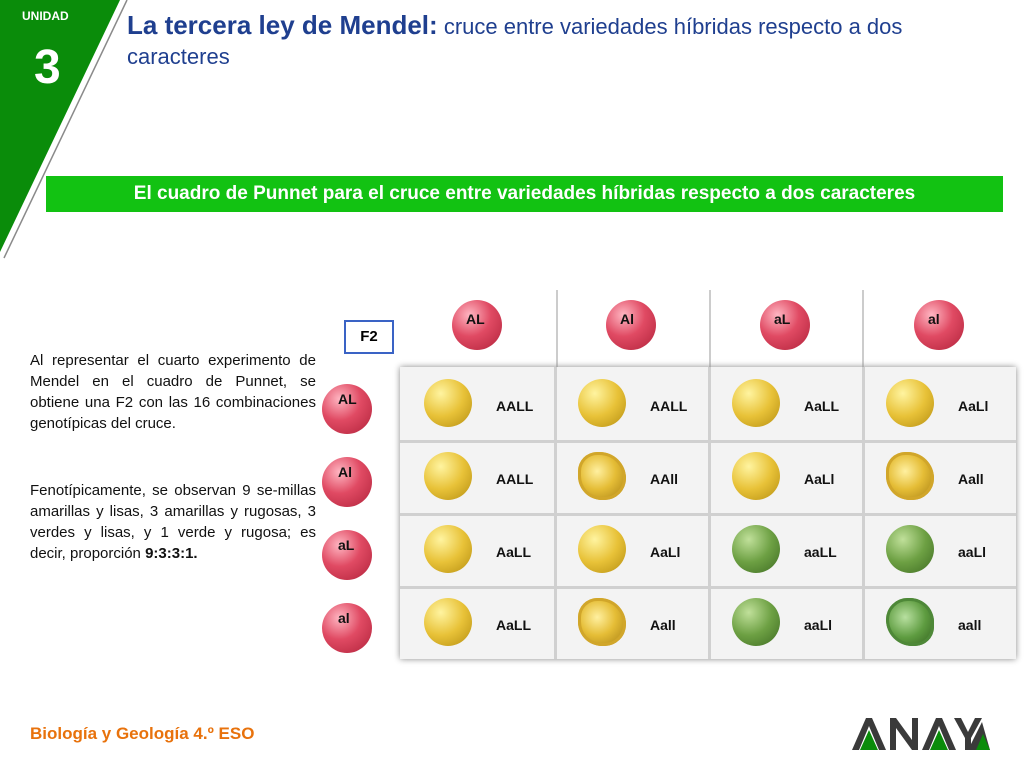 This screenshot has width=1024, height=768. What do you see at coordinates (344, 617) in the screenshot?
I see `row-gamete-label-4: al` at bounding box center [344, 617].